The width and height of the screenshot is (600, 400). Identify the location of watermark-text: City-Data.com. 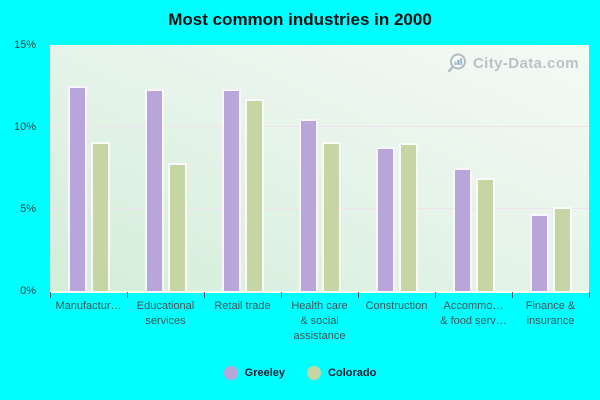
(525, 63).